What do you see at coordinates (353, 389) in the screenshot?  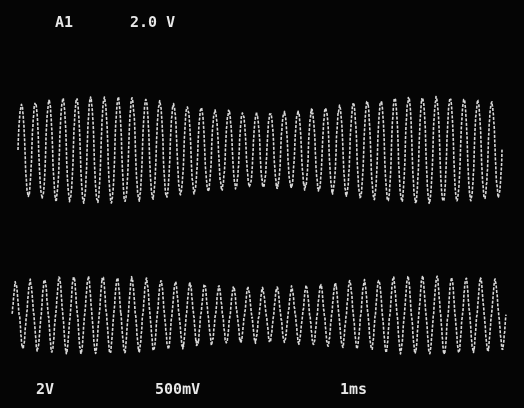 I see `timebase-label: 1ms` at bounding box center [353, 389].